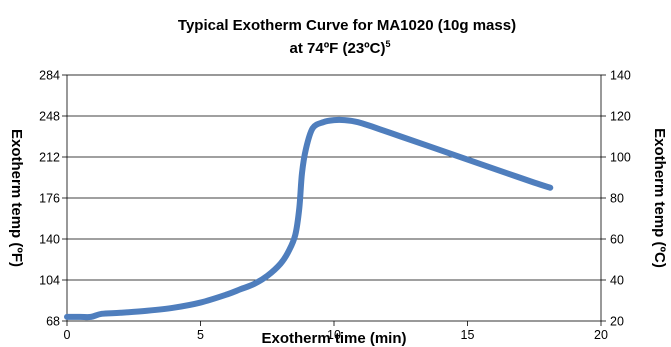 This screenshot has width=671, height=347. Describe the element at coordinates (49, 281) in the screenshot. I see `y-left-tick-label: 104` at that location.